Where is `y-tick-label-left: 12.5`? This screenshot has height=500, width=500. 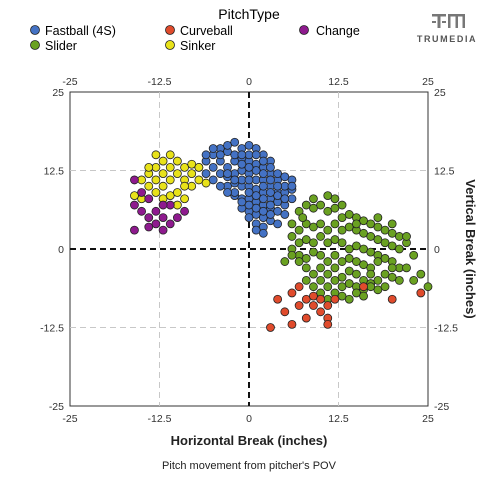 y-tick-label-left: 12.5 is located at coordinates (54, 172).